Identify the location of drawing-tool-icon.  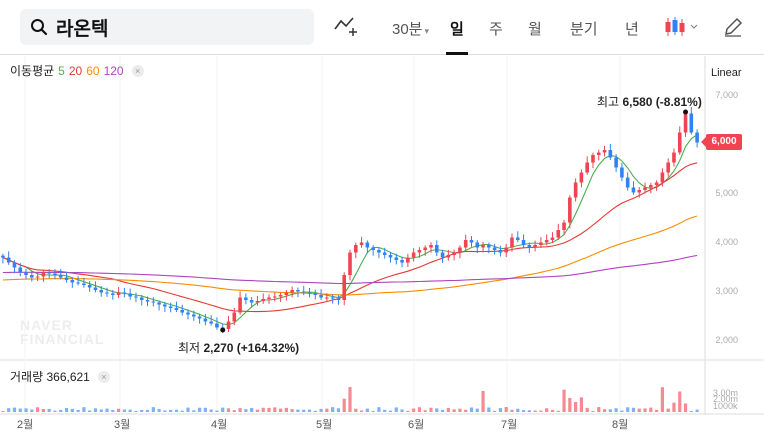
(346, 28).